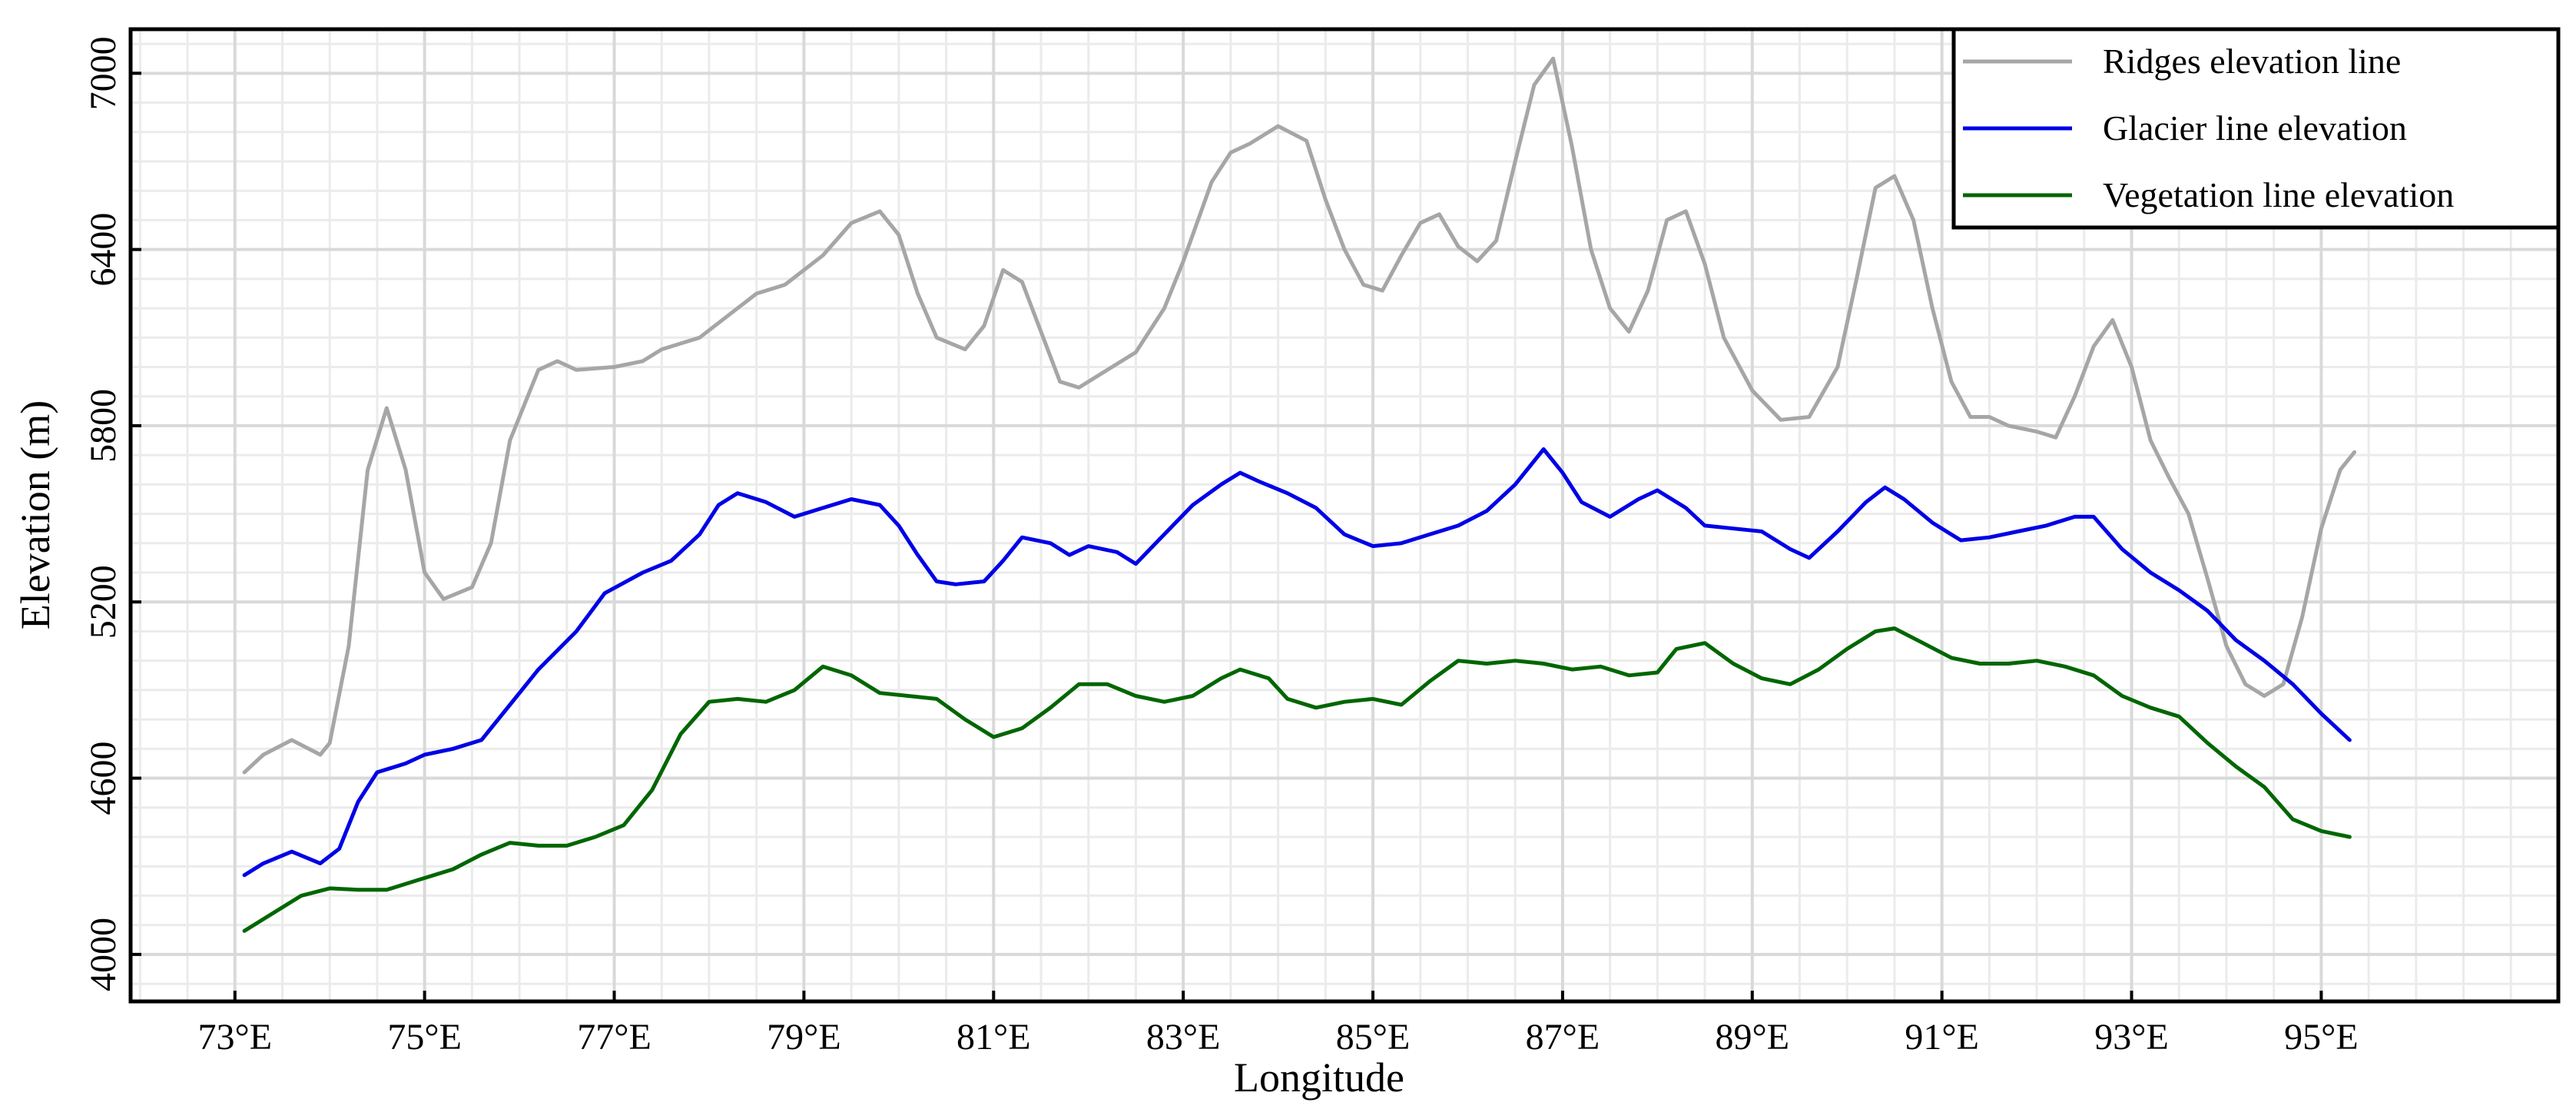 Image resolution: width=2576 pixels, height=1119 pixels. What do you see at coordinates (993, 1037) in the screenshot?
I see `x-tick-label: 81°E` at bounding box center [993, 1037].